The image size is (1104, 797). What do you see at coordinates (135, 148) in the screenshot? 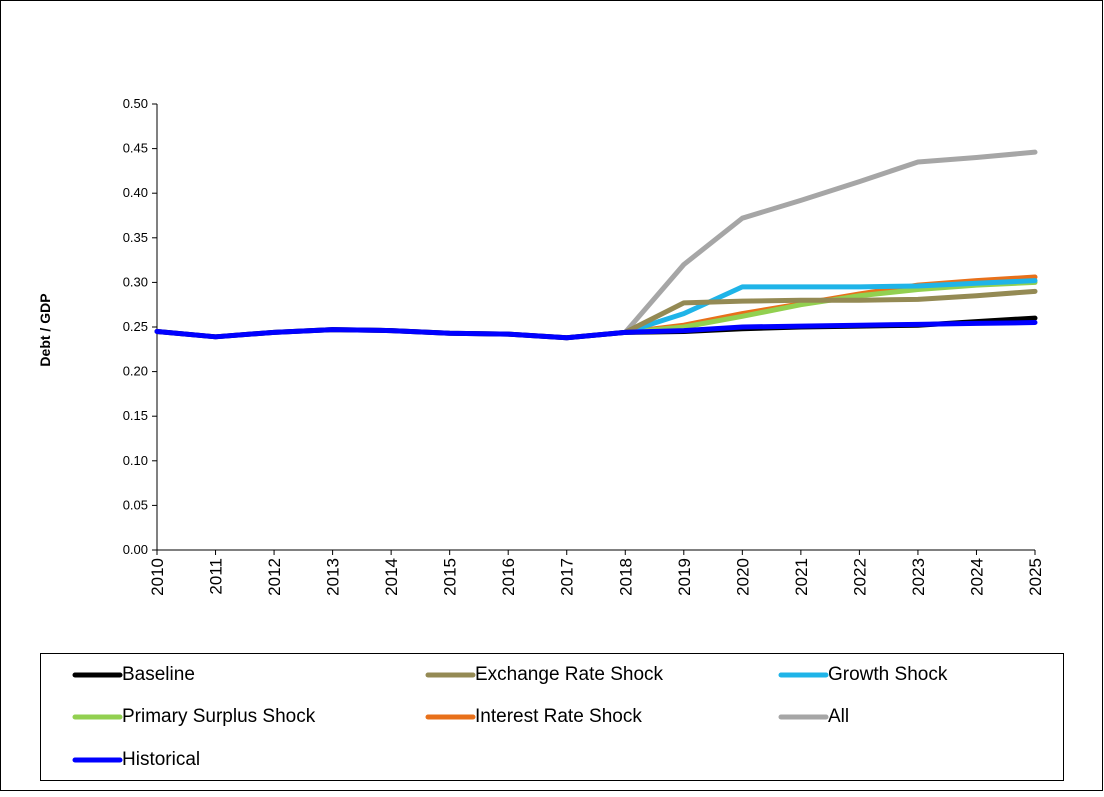
I see `y-tick-label: 0.45` at bounding box center [135, 148].